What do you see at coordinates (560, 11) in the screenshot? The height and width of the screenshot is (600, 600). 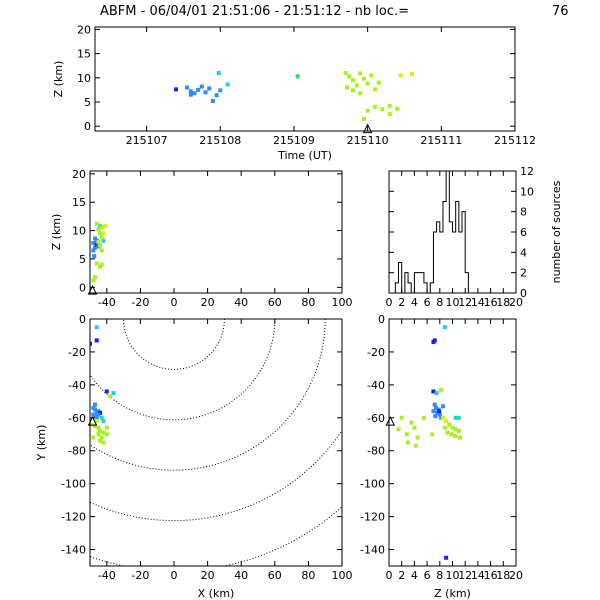 I see `chart-title-count: 76` at bounding box center [560, 11].